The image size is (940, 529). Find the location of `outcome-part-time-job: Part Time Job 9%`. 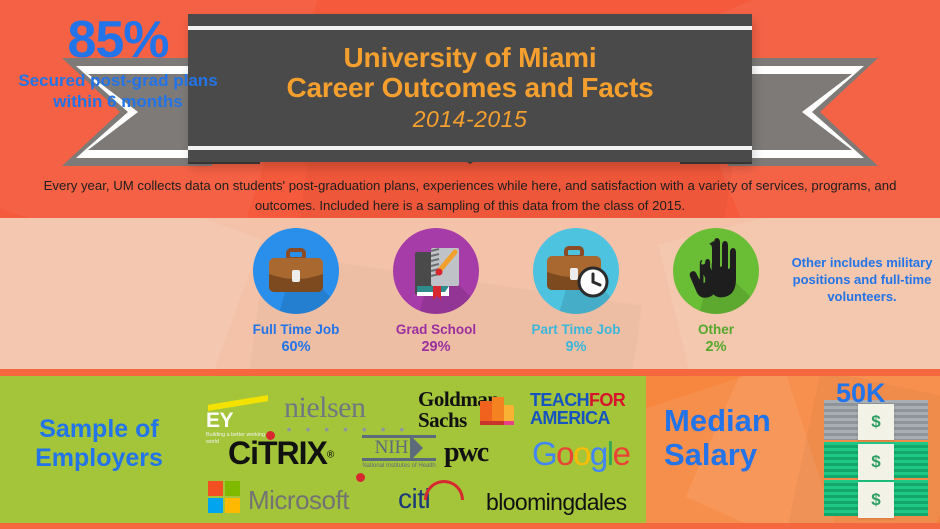

outcome-part-time-job: Part Time Job 9% is located at coordinates (576, 300).